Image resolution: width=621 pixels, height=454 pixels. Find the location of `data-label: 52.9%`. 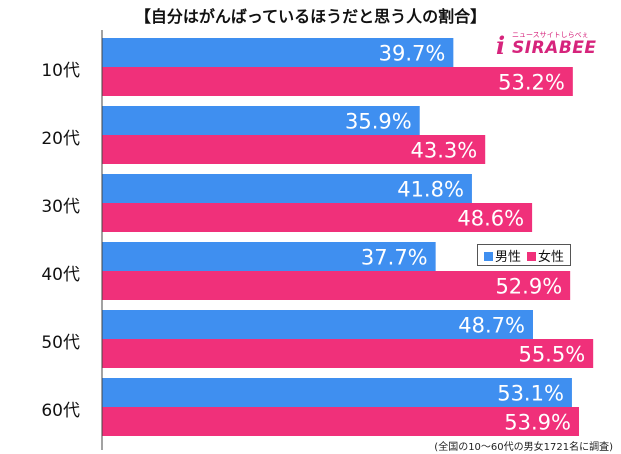

data-label: 52.9% is located at coordinates (528, 287).